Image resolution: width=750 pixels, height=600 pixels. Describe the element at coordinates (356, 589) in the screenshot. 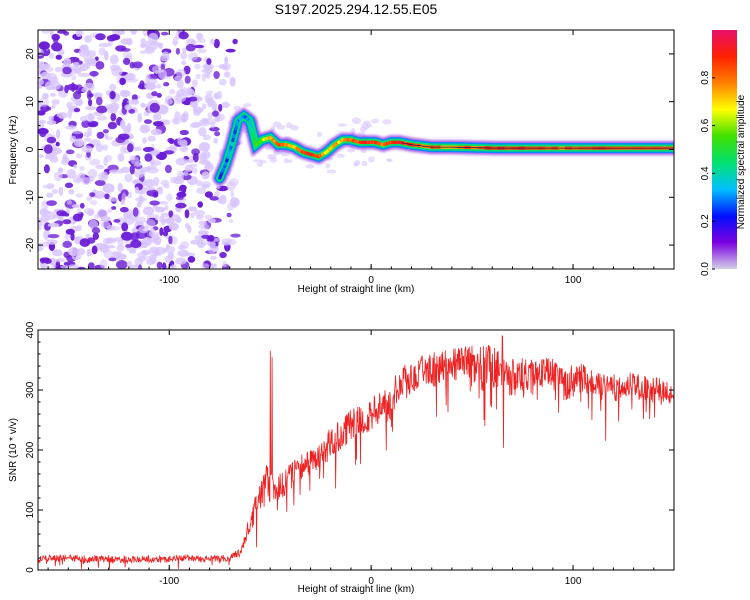

I see `snr-x-axis-label: Height of straight line (km)` at that location.